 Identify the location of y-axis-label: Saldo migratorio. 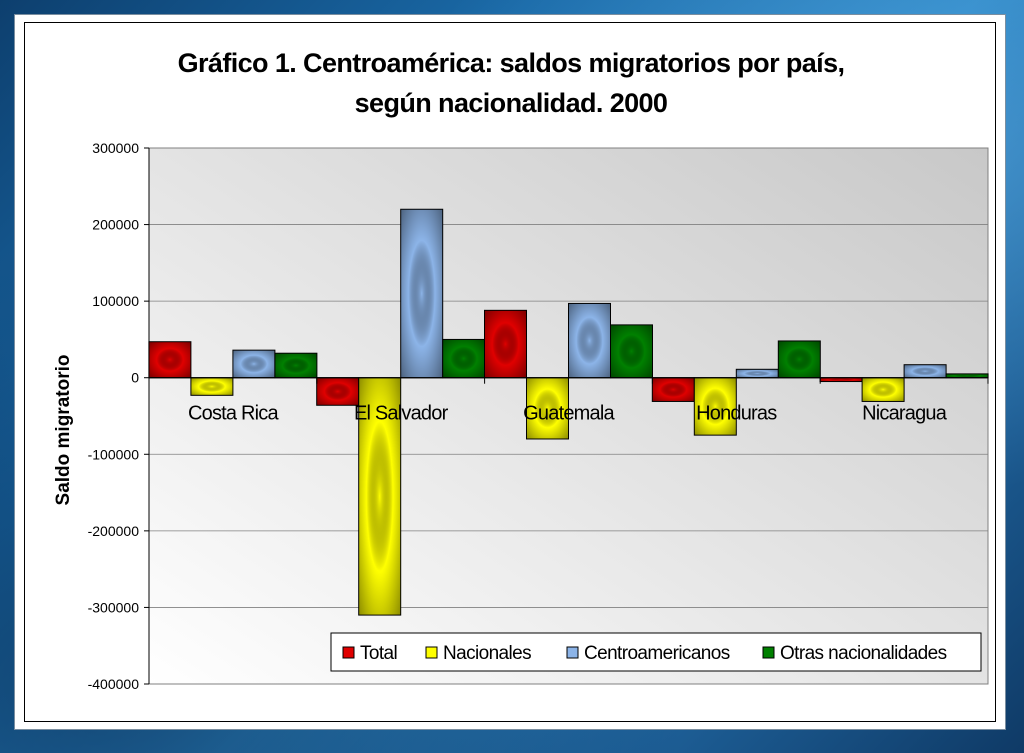
(63, 430).